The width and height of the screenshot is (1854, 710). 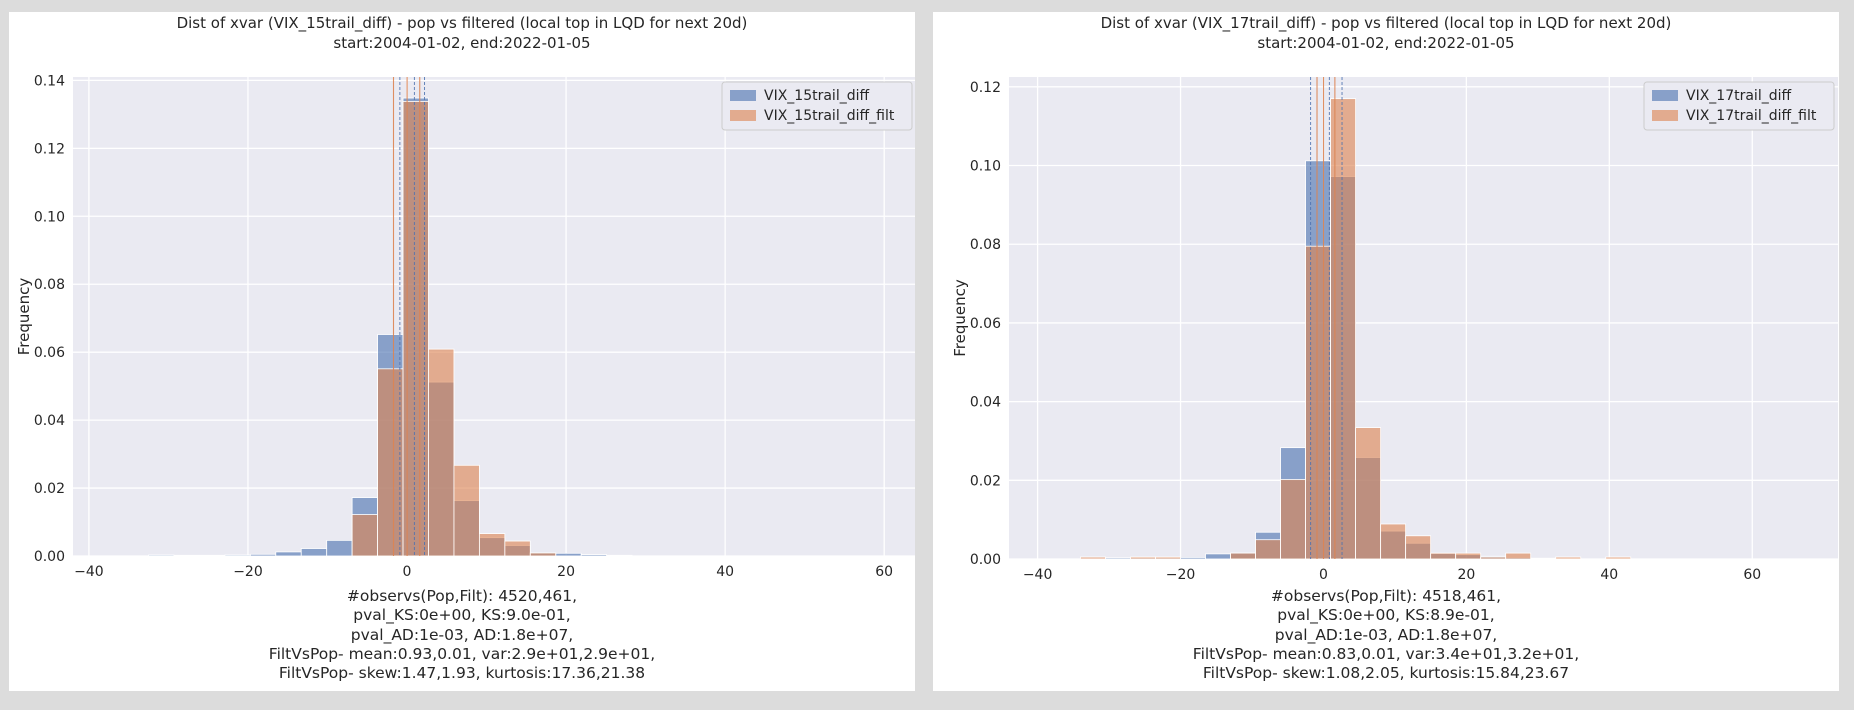 I want to click on stats-line: pval_KS:0e+00, KS:9.0e-01,, so click(x=462, y=615).